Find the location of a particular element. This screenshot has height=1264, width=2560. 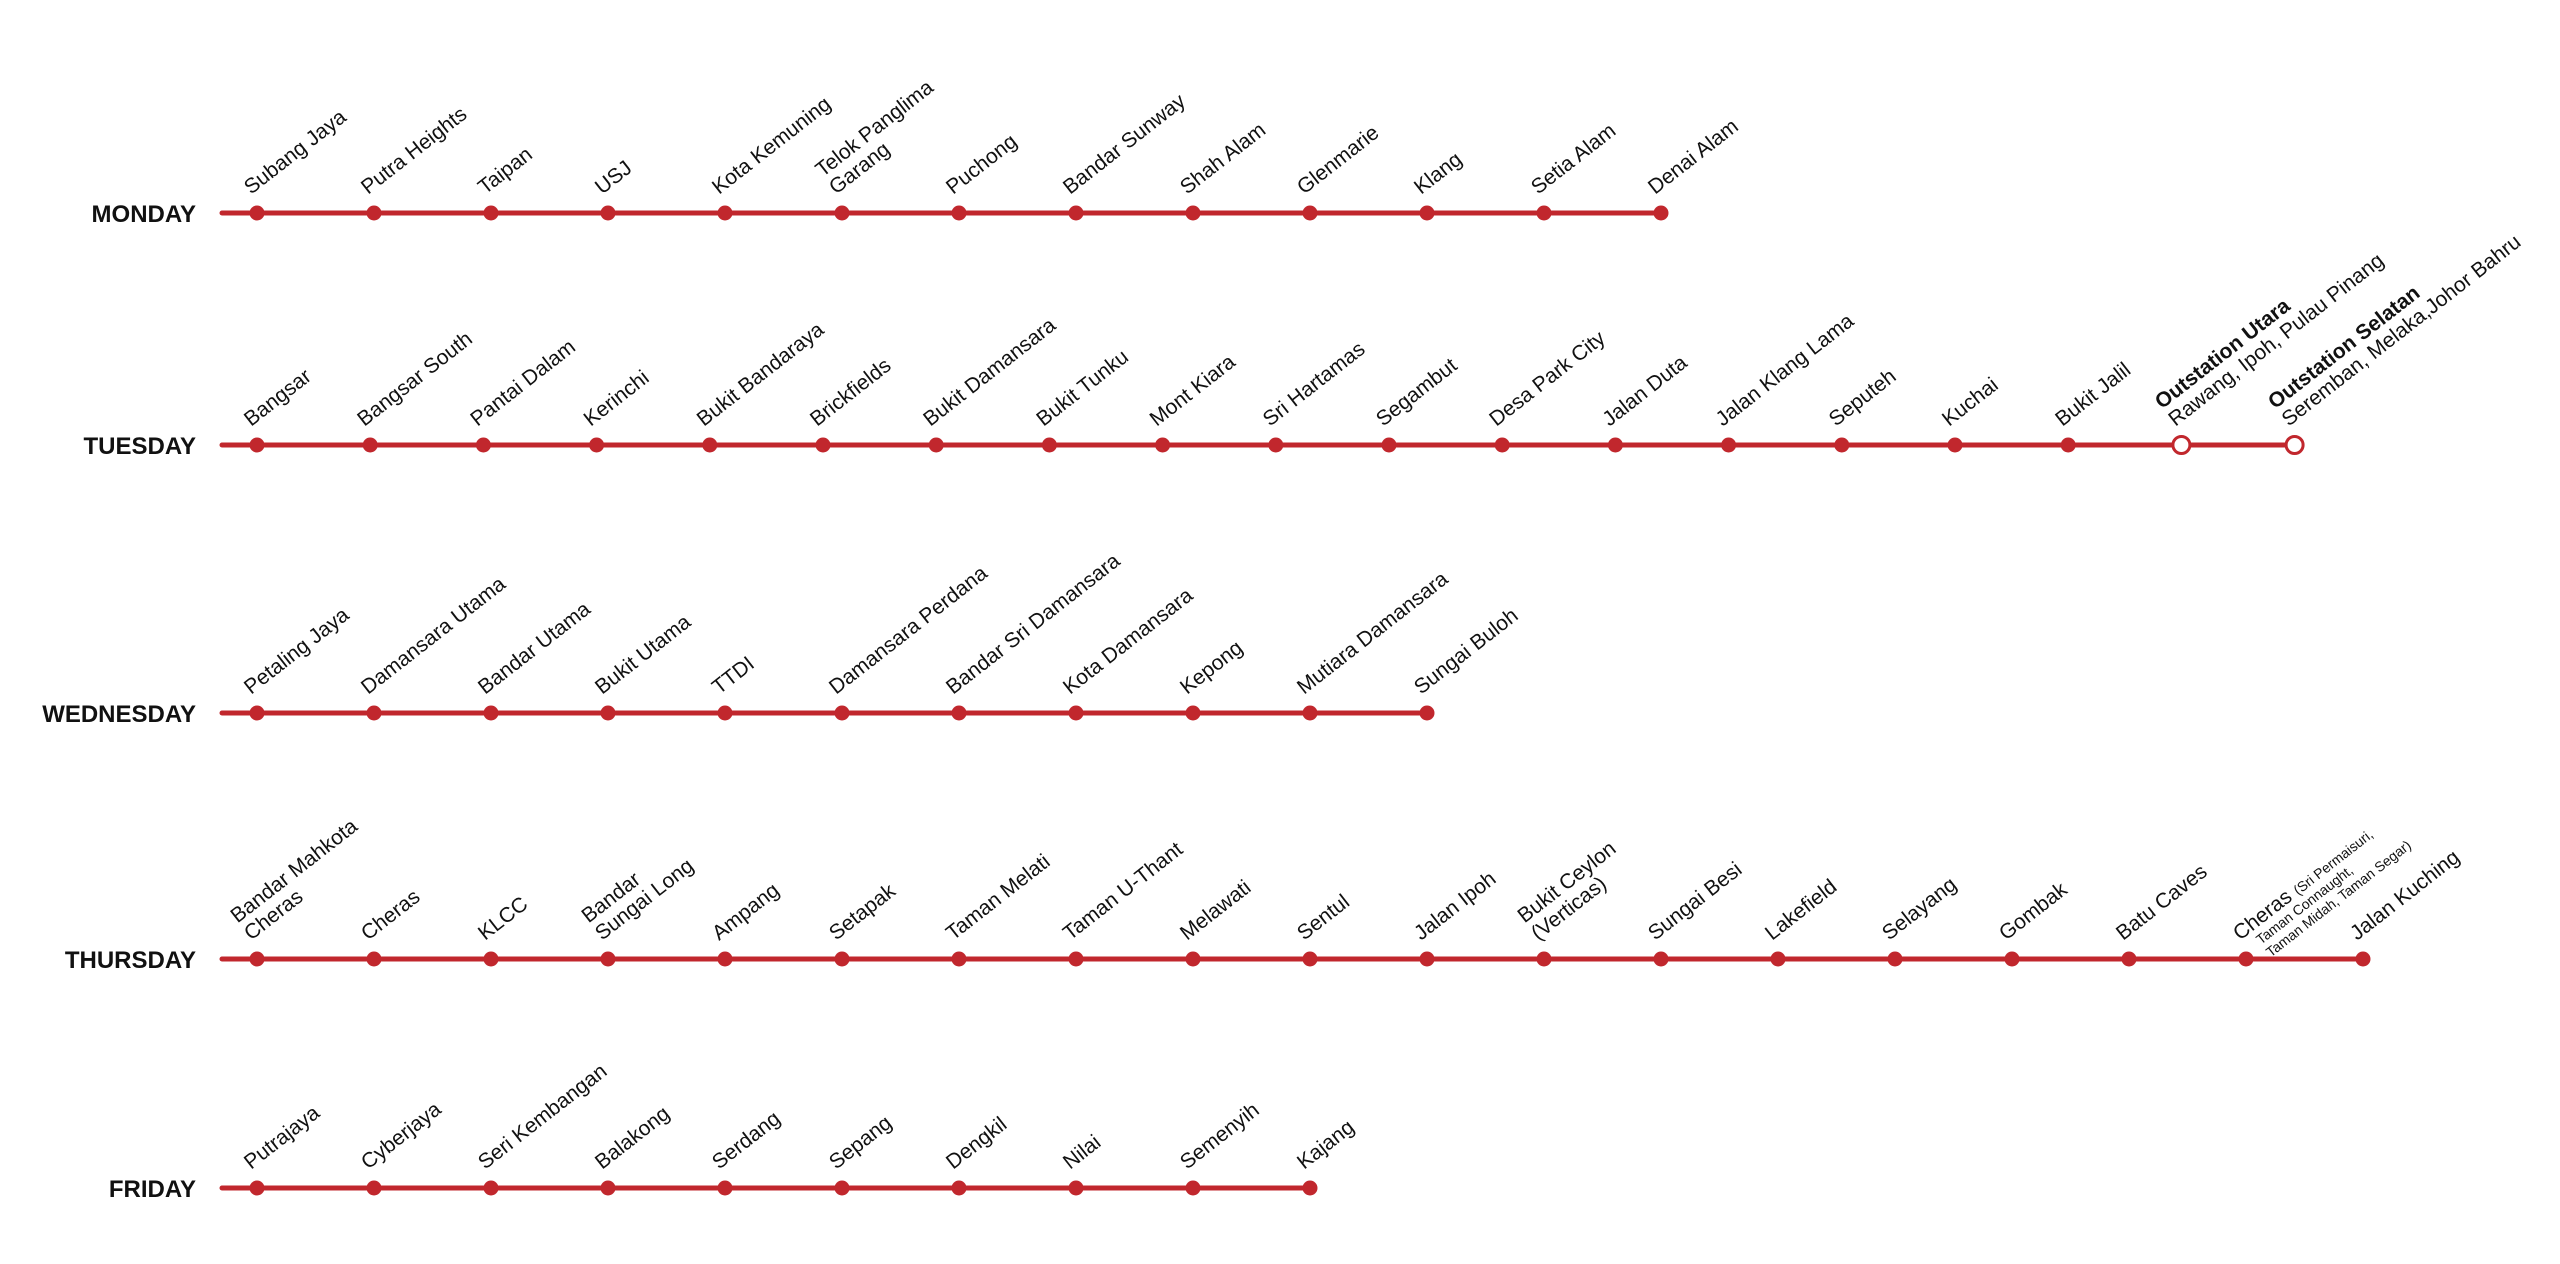

stop-balakong: Balakong is located at coordinates (632, 1149).